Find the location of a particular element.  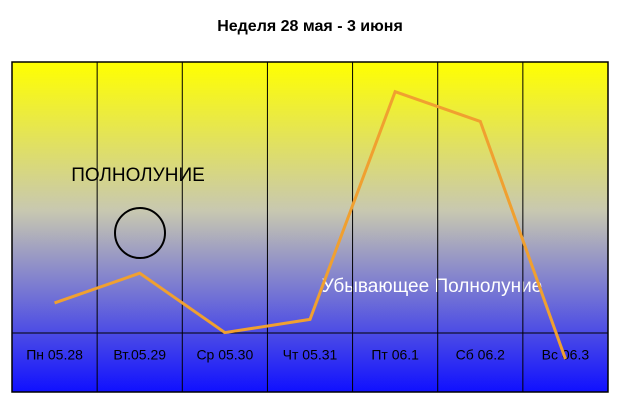

x-tick-label: Чт 05.31 is located at coordinates (310, 355).